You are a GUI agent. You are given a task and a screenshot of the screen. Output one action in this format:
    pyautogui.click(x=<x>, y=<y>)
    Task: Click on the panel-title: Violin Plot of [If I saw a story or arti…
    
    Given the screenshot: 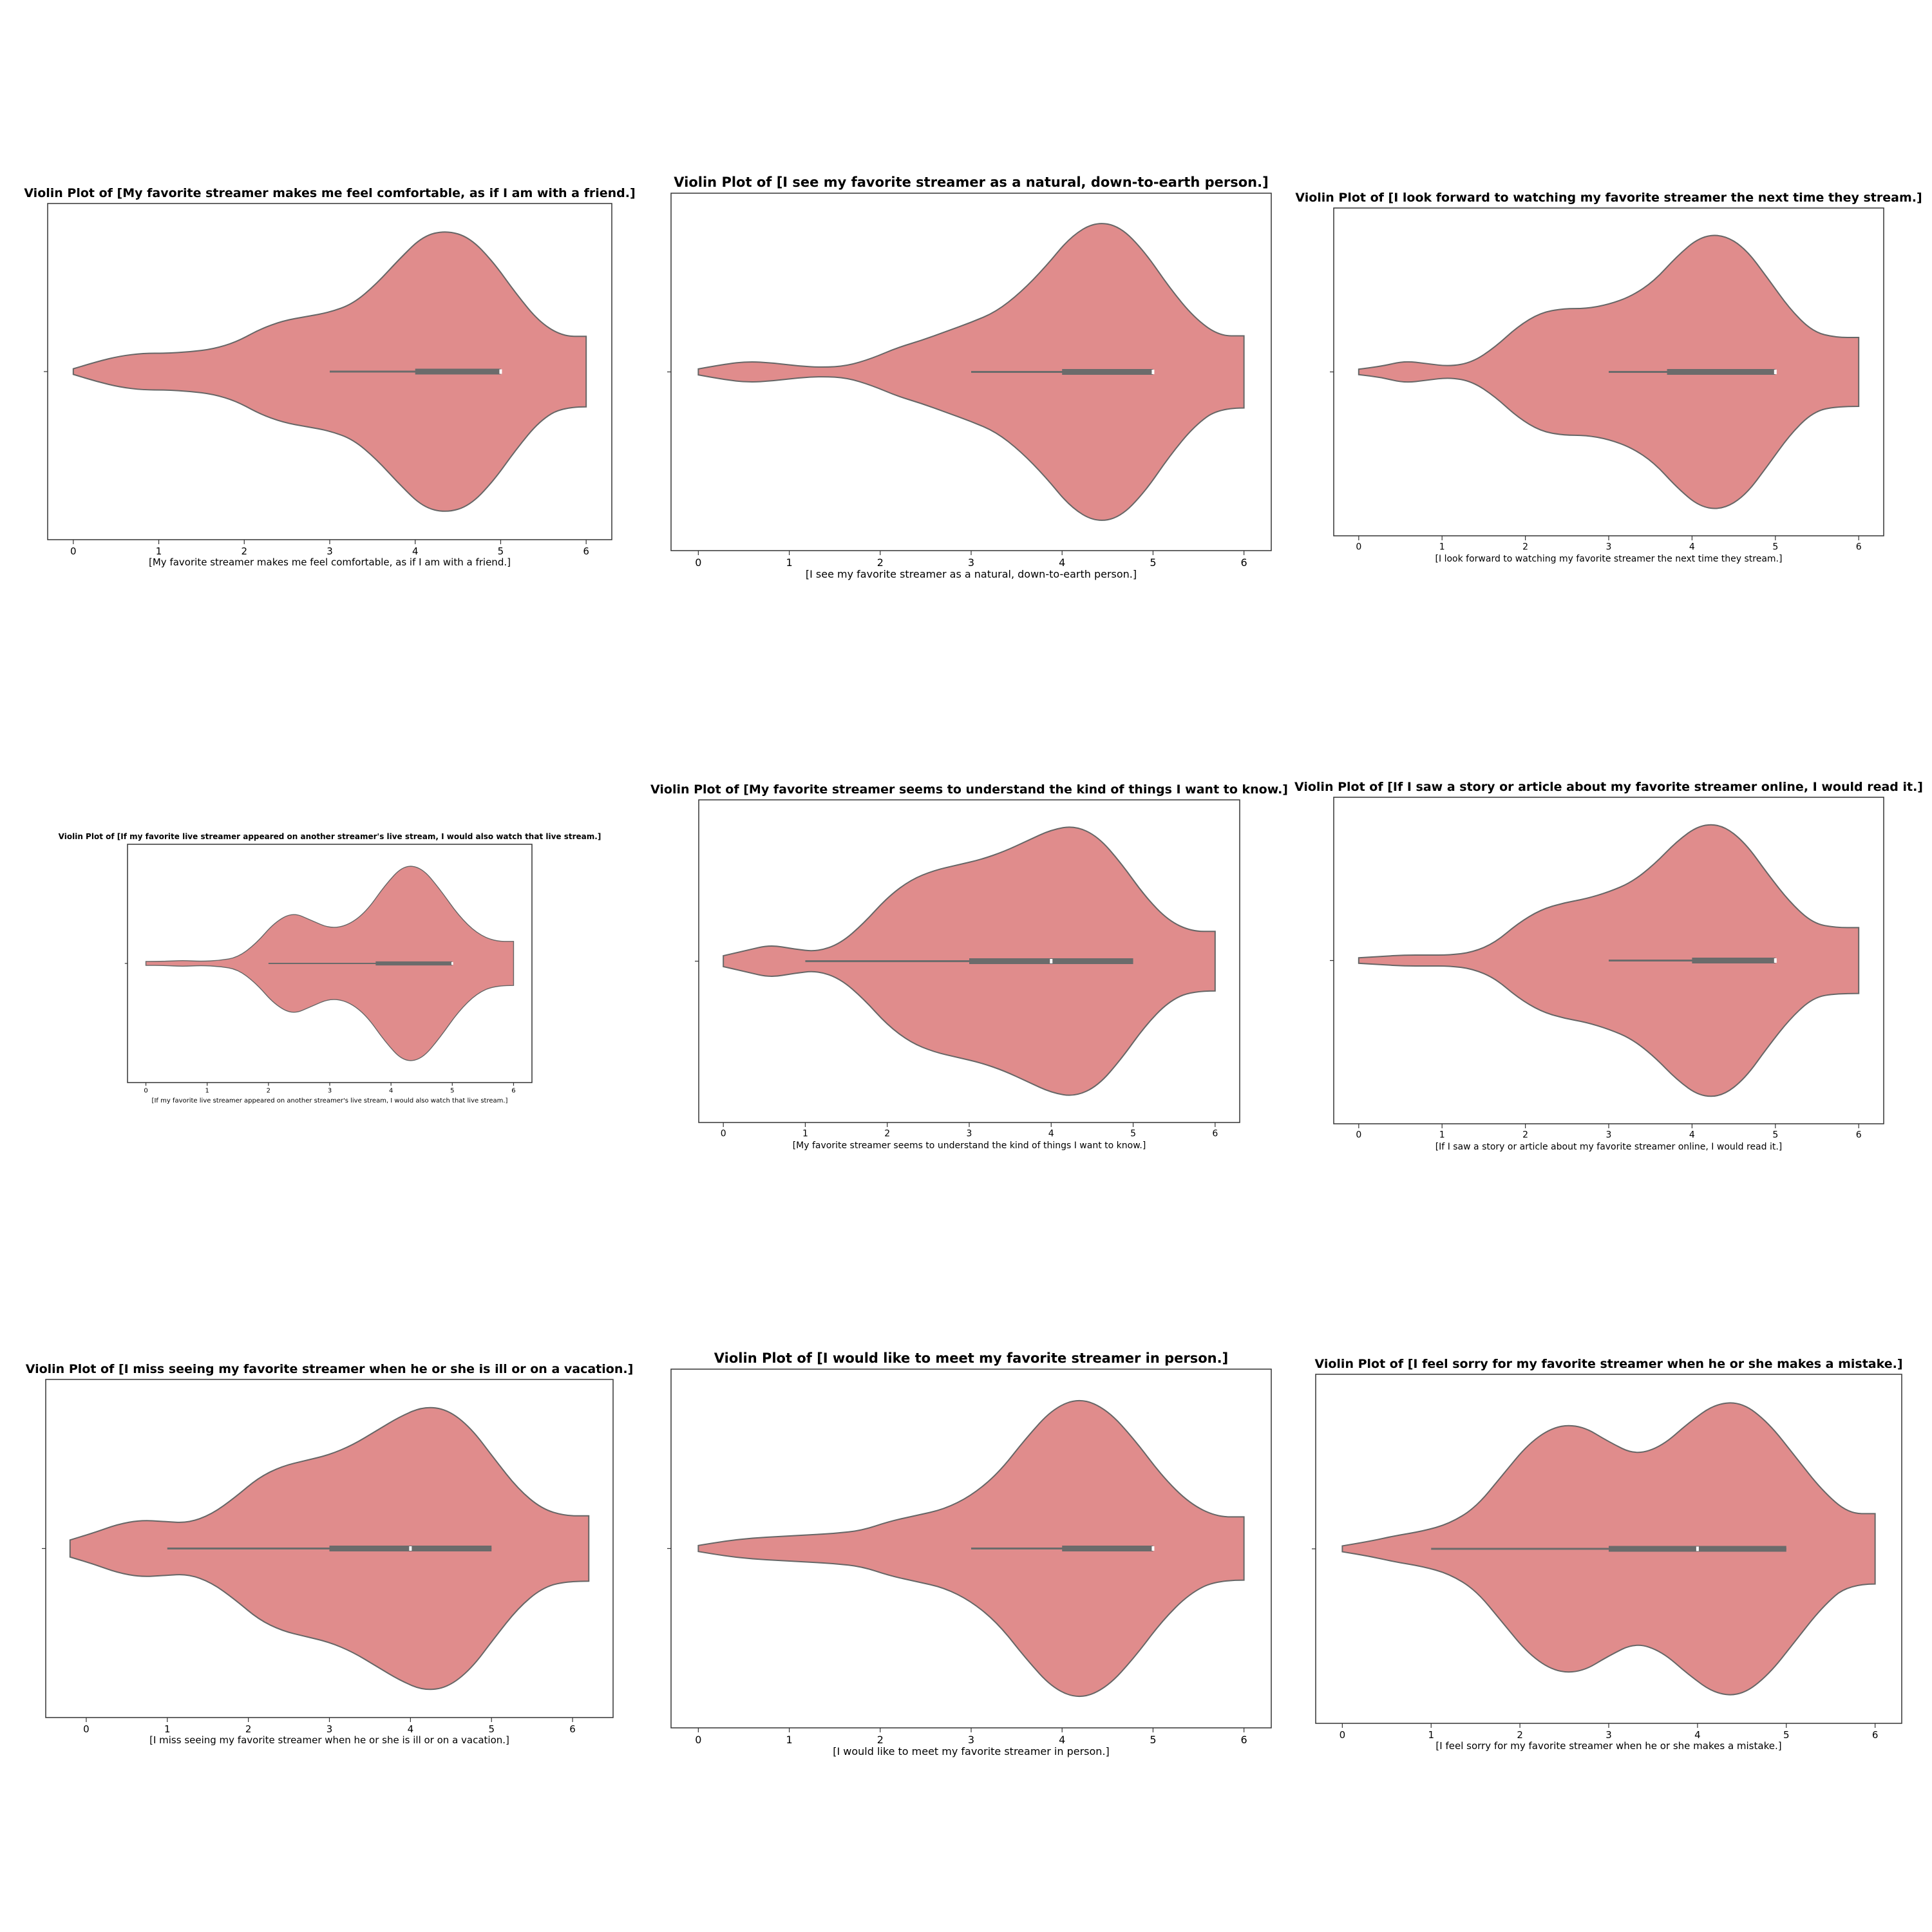 What is the action you would take?
    pyautogui.click(x=1609, y=787)
    